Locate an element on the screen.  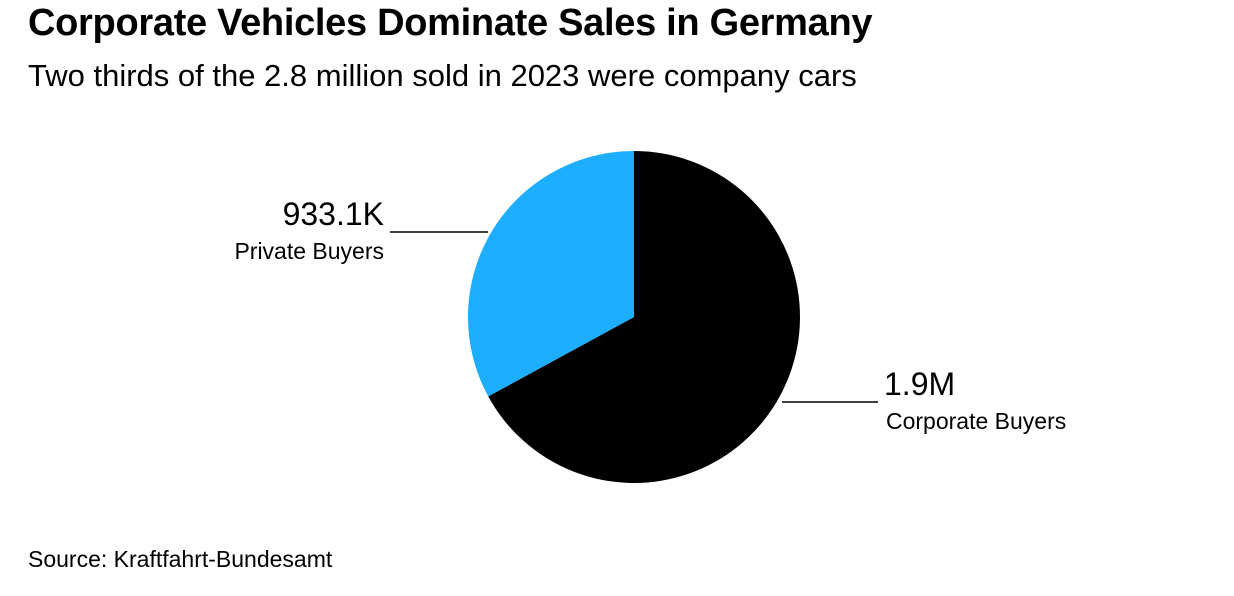
pie-slices is located at coordinates (634, 317).